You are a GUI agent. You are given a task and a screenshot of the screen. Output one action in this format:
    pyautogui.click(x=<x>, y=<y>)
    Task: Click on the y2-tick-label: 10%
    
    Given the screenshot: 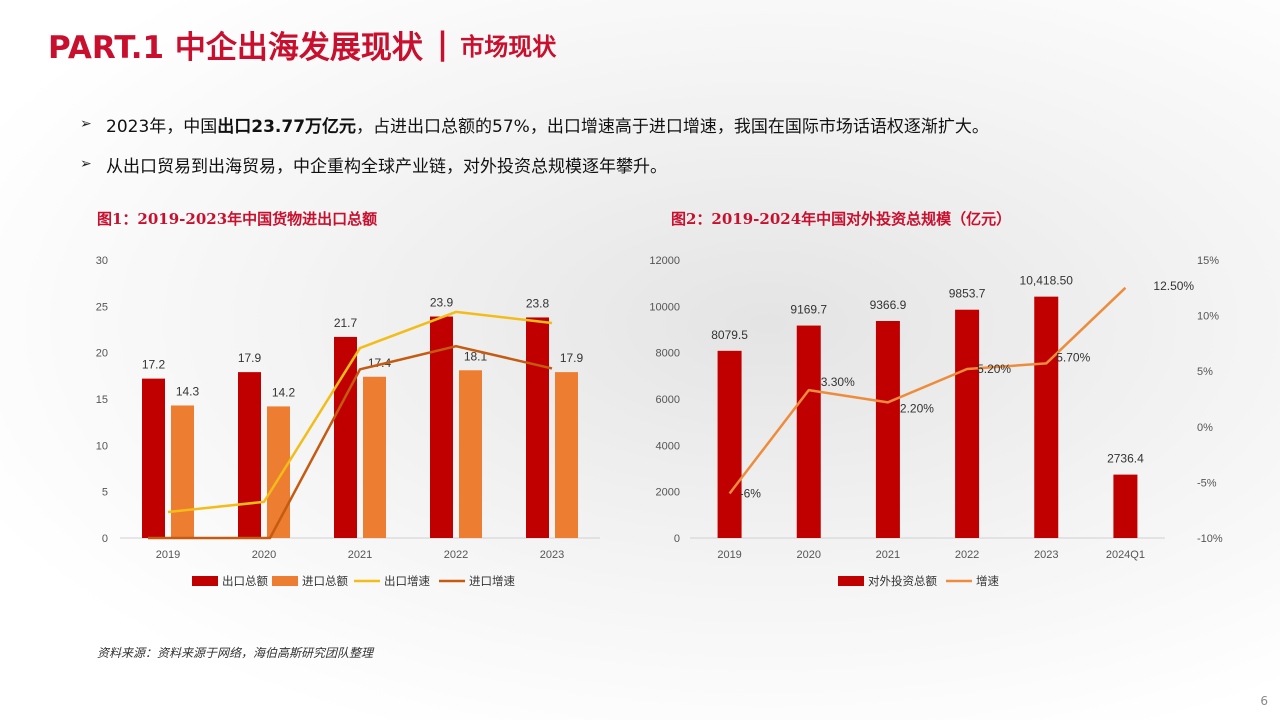 What is the action you would take?
    pyautogui.click(x=1208, y=317)
    